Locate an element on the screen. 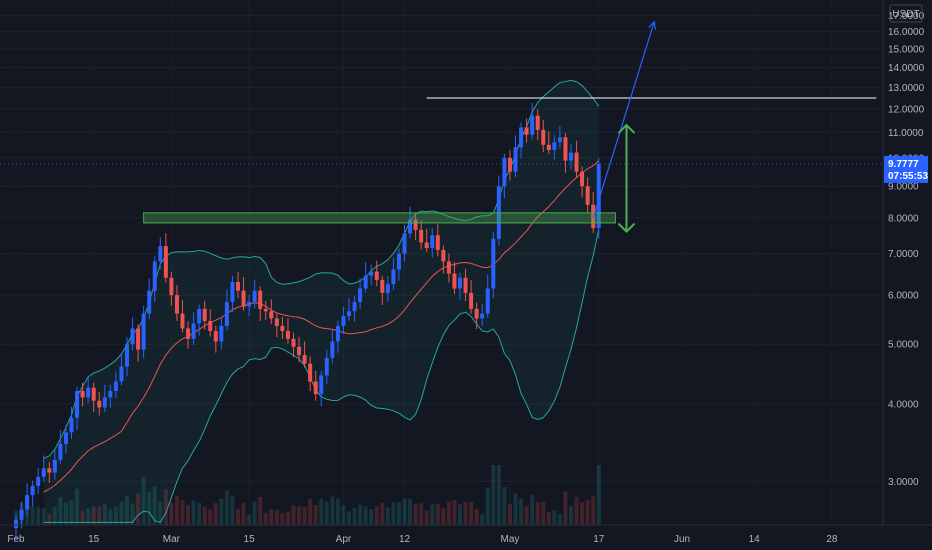 The image size is (932, 550). price-tick-label: 3.0000 is located at coordinates (903, 482).